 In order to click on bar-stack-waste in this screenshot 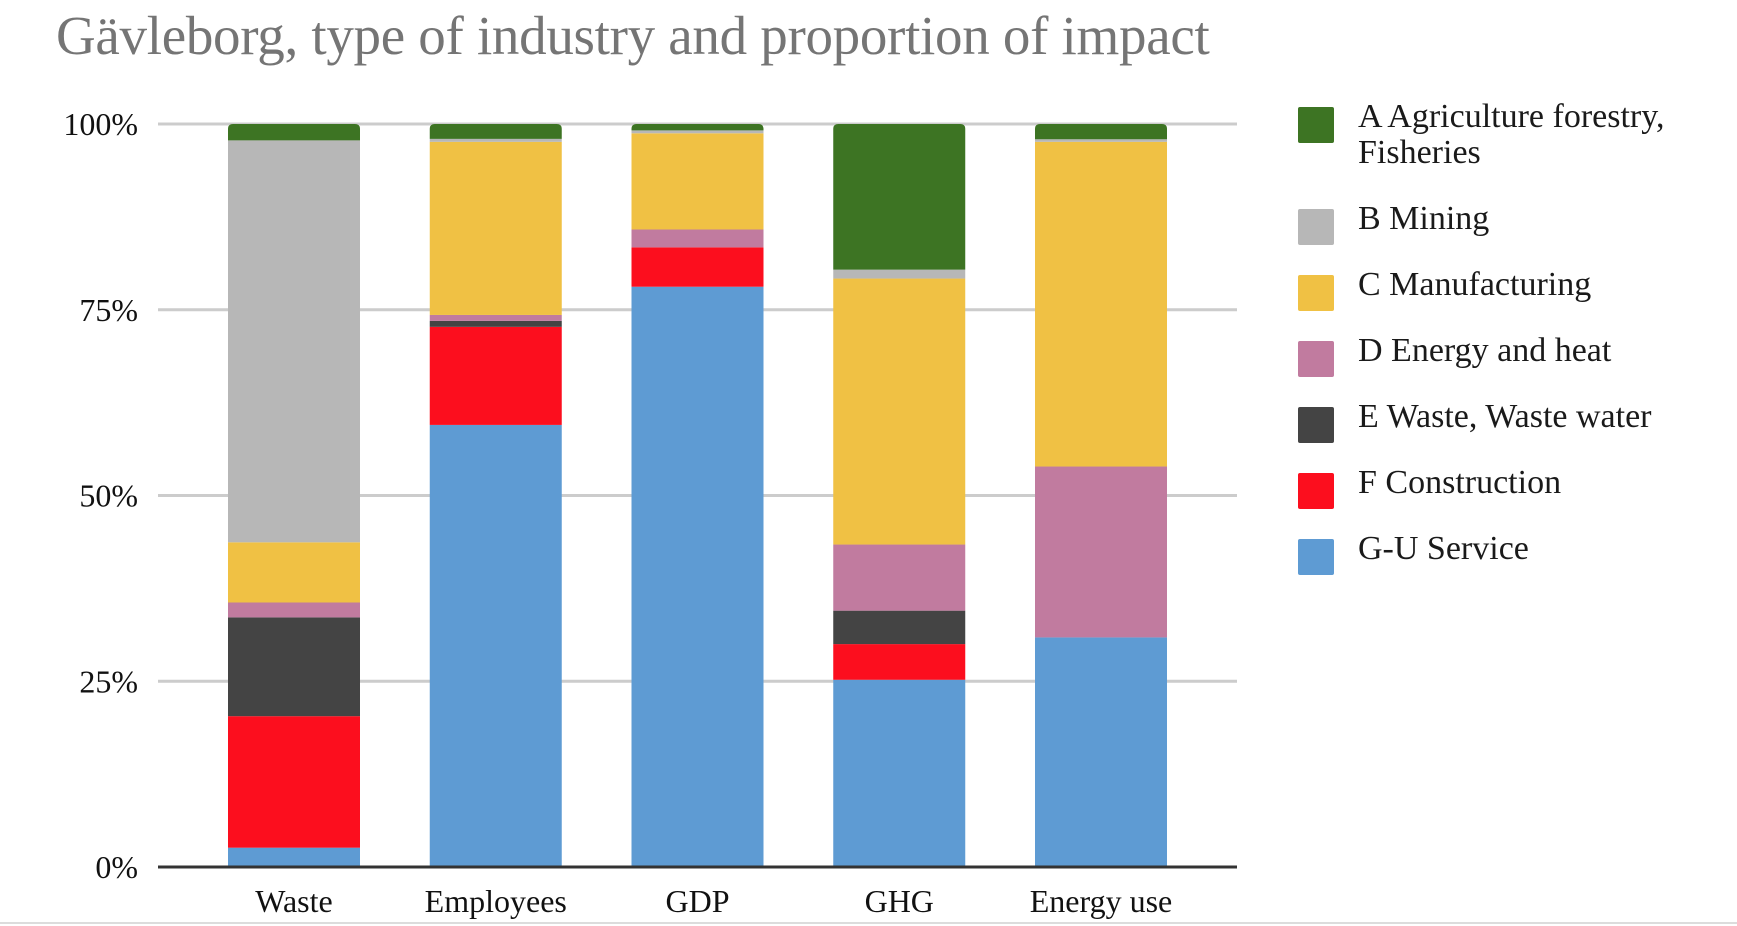, I will do `click(294, 495)`.